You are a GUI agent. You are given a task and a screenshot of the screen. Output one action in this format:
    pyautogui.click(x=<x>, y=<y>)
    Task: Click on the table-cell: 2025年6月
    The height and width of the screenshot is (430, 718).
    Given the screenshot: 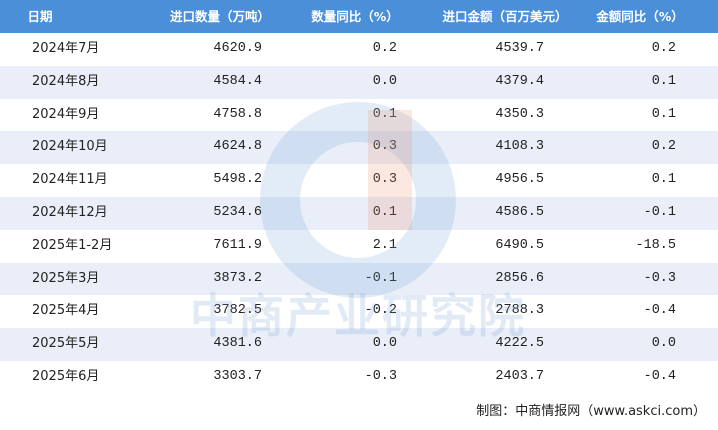 What is the action you would take?
    pyautogui.click(x=66, y=376)
    